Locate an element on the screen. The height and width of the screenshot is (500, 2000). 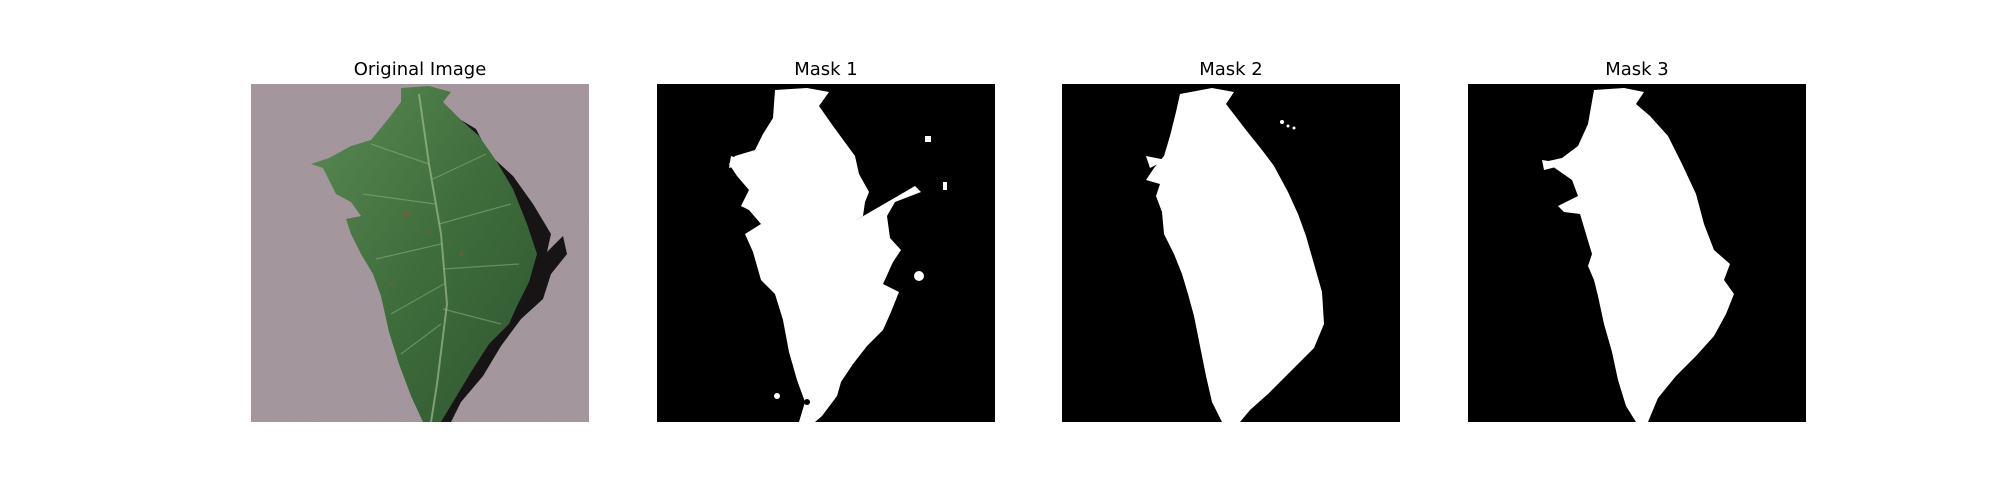
mask-2-image is located at coordinates (1231, 253).